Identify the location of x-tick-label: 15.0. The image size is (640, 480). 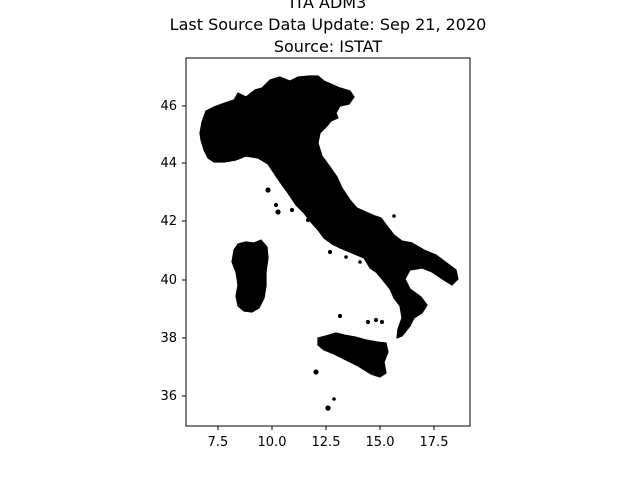
(380, 442).